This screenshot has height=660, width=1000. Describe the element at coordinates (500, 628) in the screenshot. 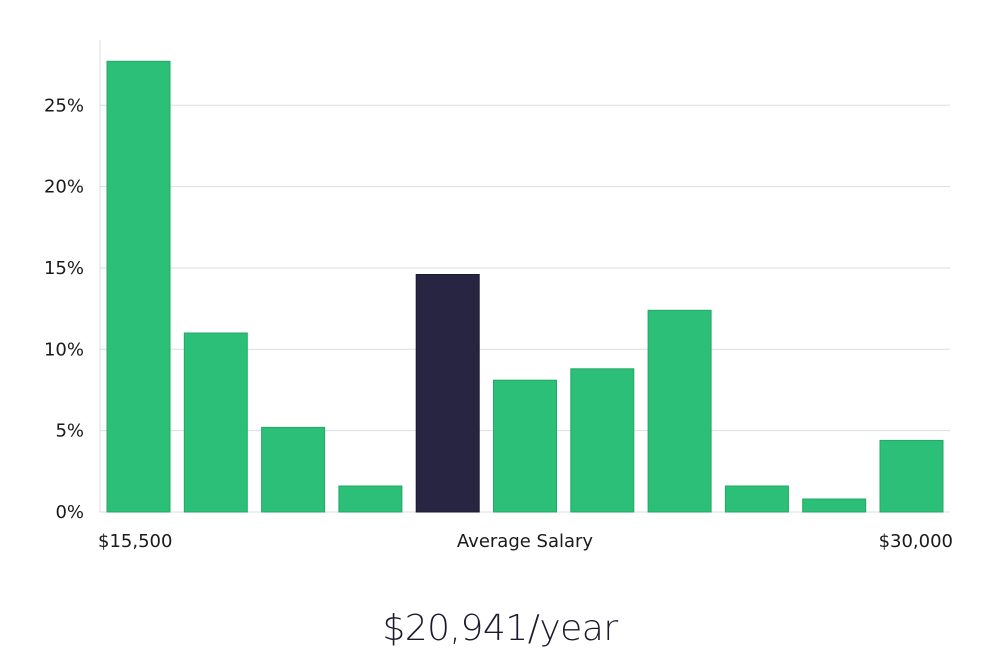

I see `average-salary-value: $20,941/year` at that location.